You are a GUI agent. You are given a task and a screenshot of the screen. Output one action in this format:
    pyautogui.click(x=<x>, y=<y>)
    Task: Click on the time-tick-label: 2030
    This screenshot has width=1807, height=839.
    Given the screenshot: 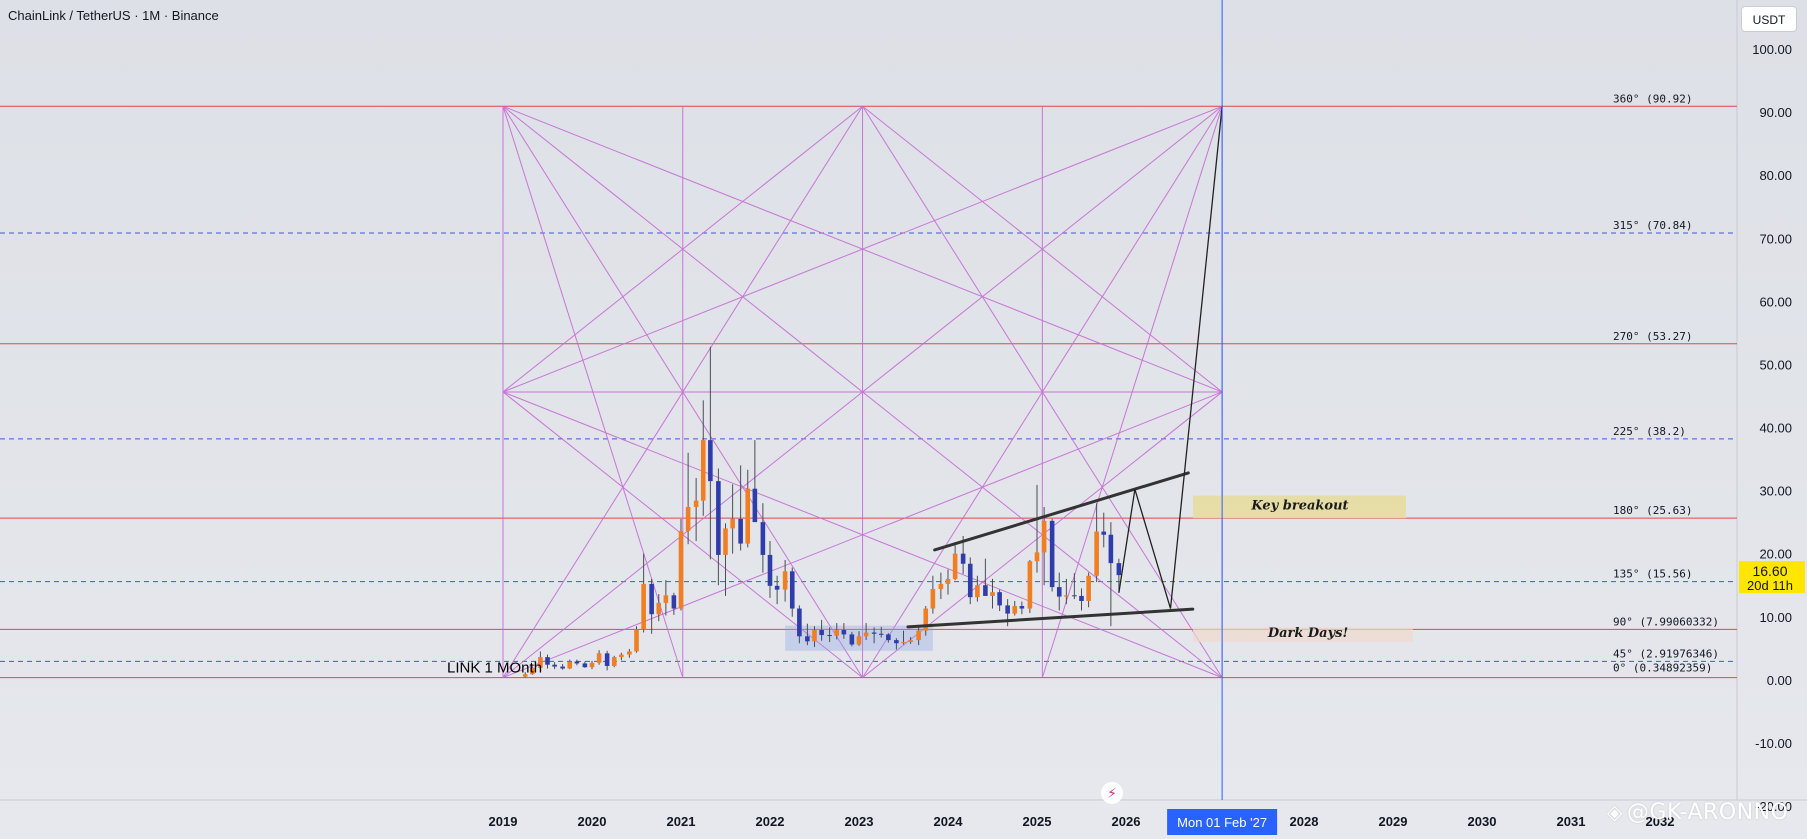 What is the action you would take?
    pyautogui.click(x=1482, y=821)
    